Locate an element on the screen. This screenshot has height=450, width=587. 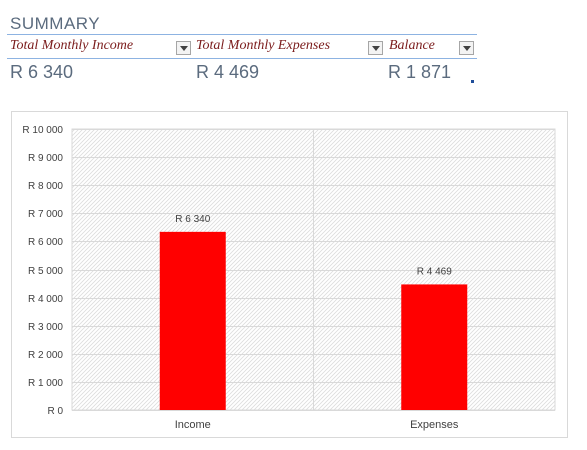
category-label-income: Income is located at coordinates (193, 425).